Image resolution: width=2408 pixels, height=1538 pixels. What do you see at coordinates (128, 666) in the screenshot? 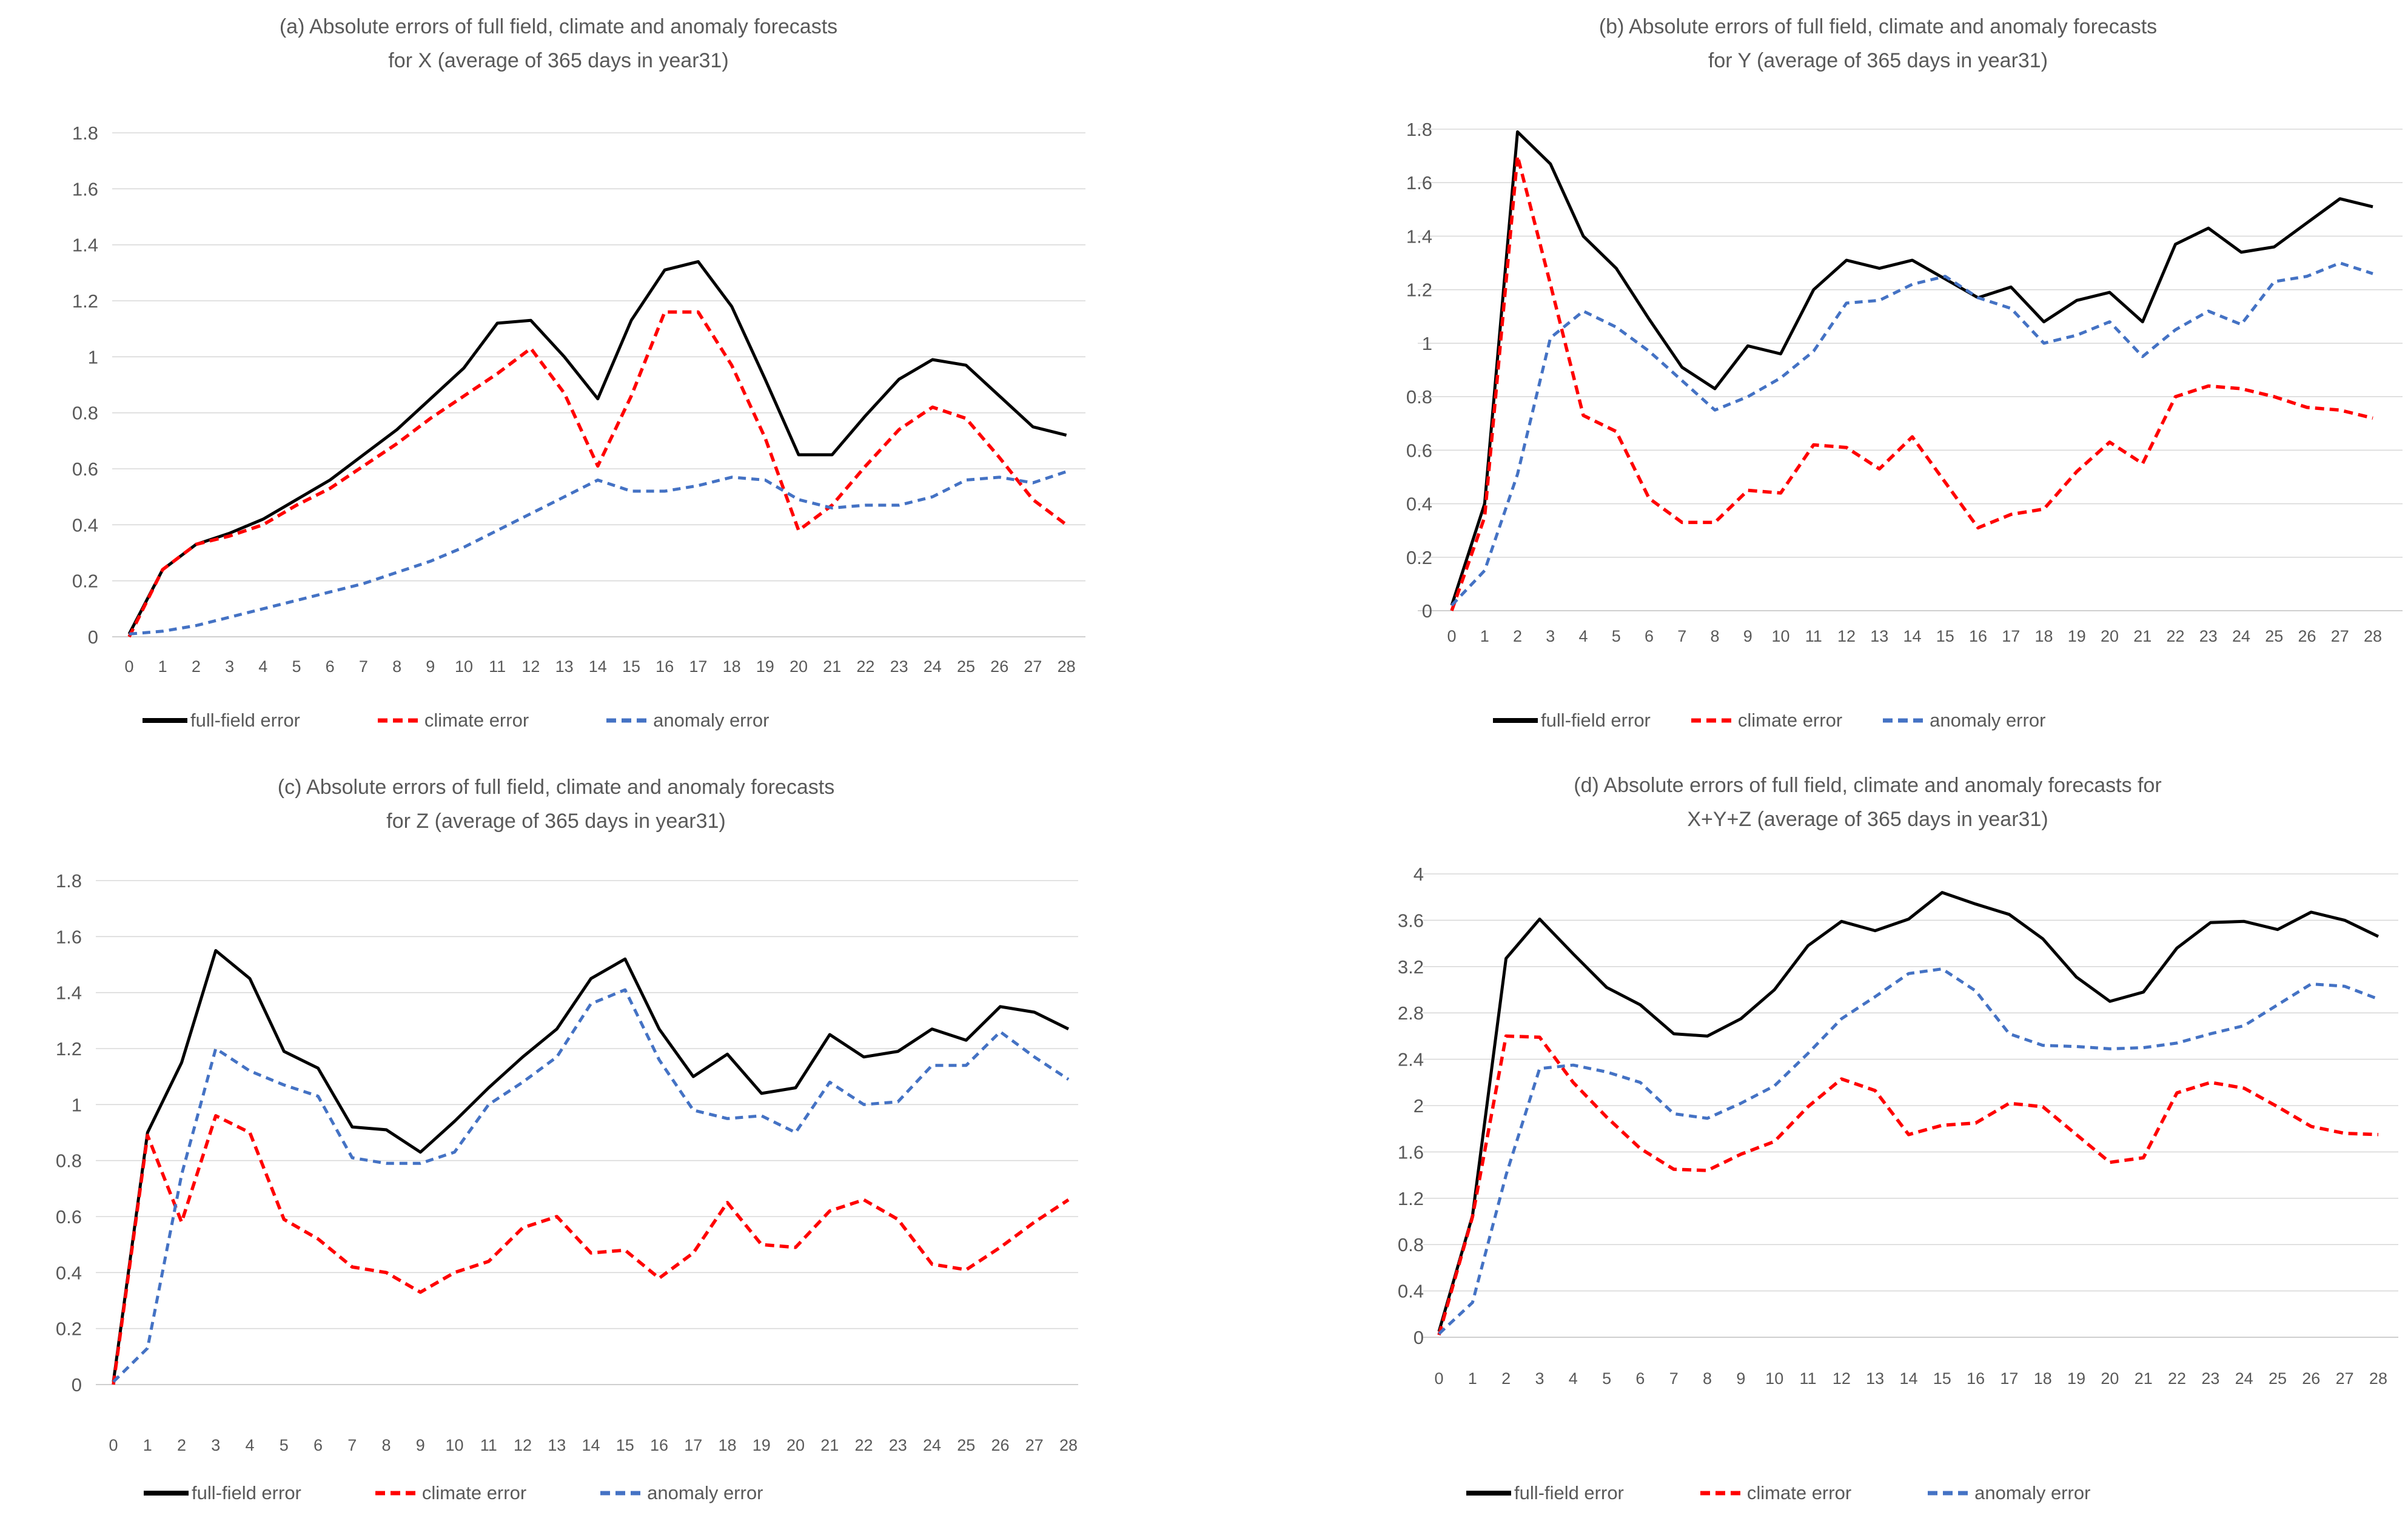
I see `x-axis-tick-label: 0` at bounding box center [128, 666].